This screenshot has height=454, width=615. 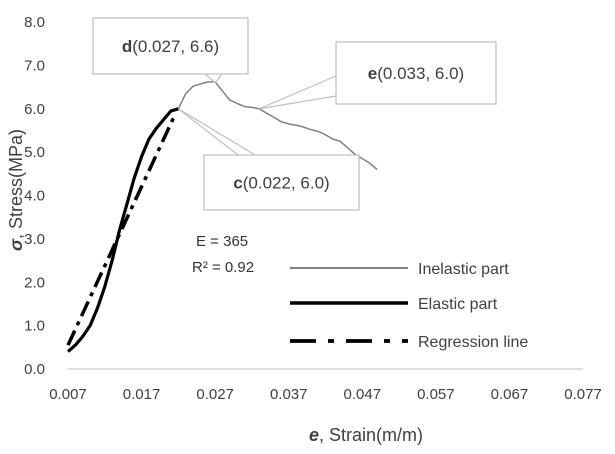 What do you see at coordinates (222, 241) in the screenshot?
I see `regression-e-text: E = 365` at bounding box center [222, 241].